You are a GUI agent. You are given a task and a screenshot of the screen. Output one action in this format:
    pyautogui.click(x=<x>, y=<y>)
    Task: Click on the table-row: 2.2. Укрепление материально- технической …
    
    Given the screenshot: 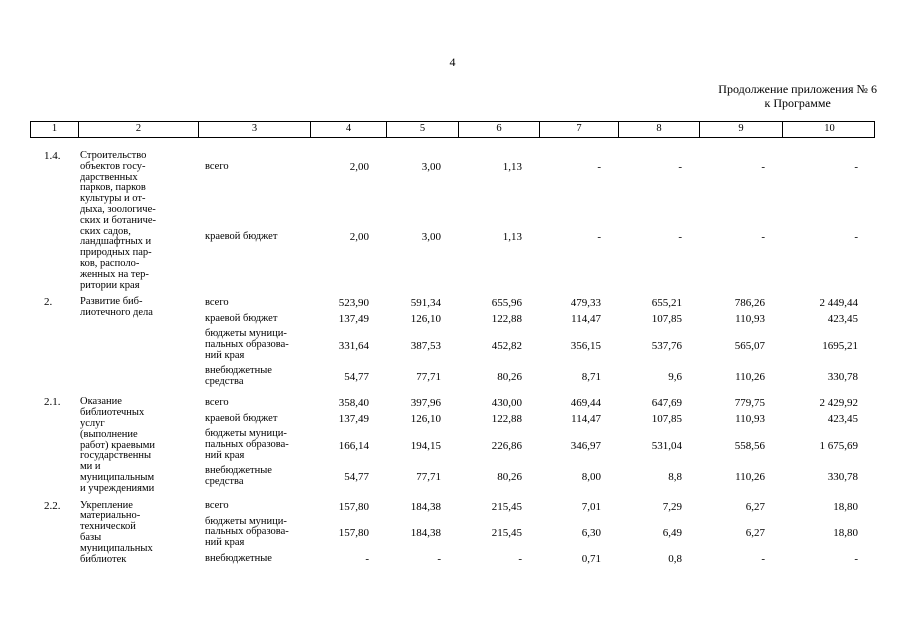 What is the action you would take?
    pyautogui.click(x=452, y=534)
    